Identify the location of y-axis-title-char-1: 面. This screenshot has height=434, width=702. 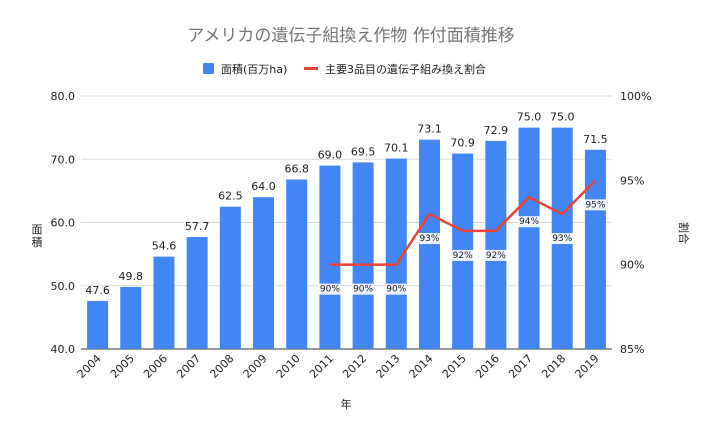
(37, 229).